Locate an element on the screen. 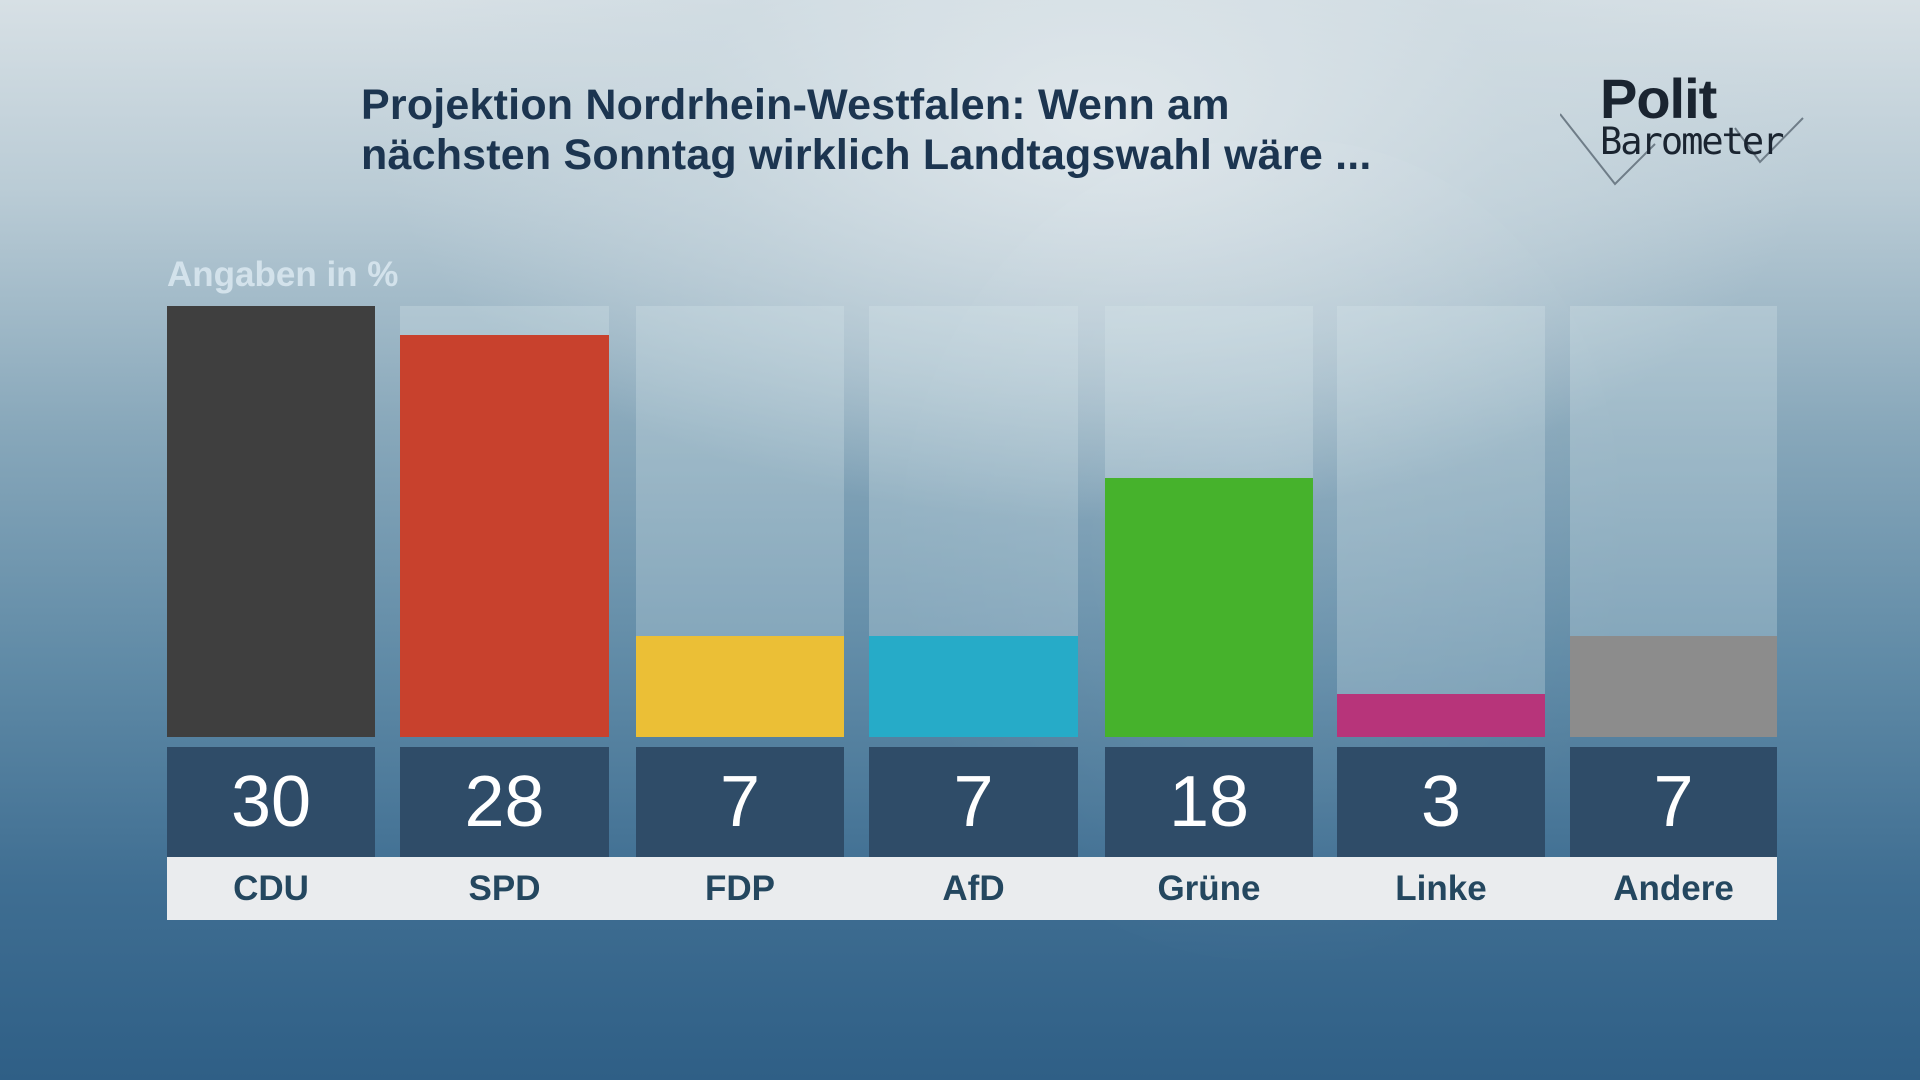 The width and height of the screenshot is (1920, 1080). bar-track is located at coordinates (1441, 521).